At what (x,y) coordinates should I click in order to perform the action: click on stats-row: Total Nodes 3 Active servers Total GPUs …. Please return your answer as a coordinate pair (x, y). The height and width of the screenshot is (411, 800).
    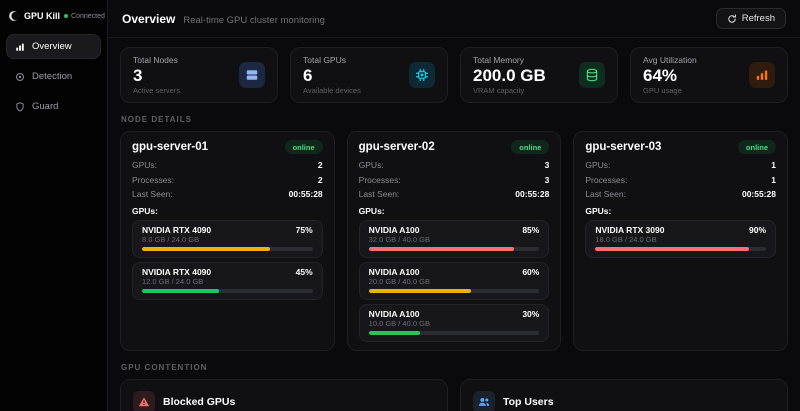
    Looking at the image, I should click on (454, 75).